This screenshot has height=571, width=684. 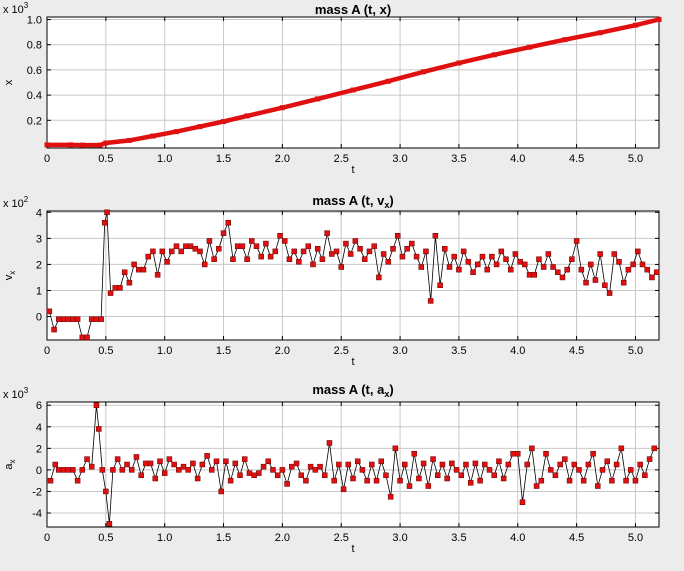 What do you see at coordinates (37, 492) in the screenshot?
I see `y-tick-label: -2` at bounding box center [37, 492].